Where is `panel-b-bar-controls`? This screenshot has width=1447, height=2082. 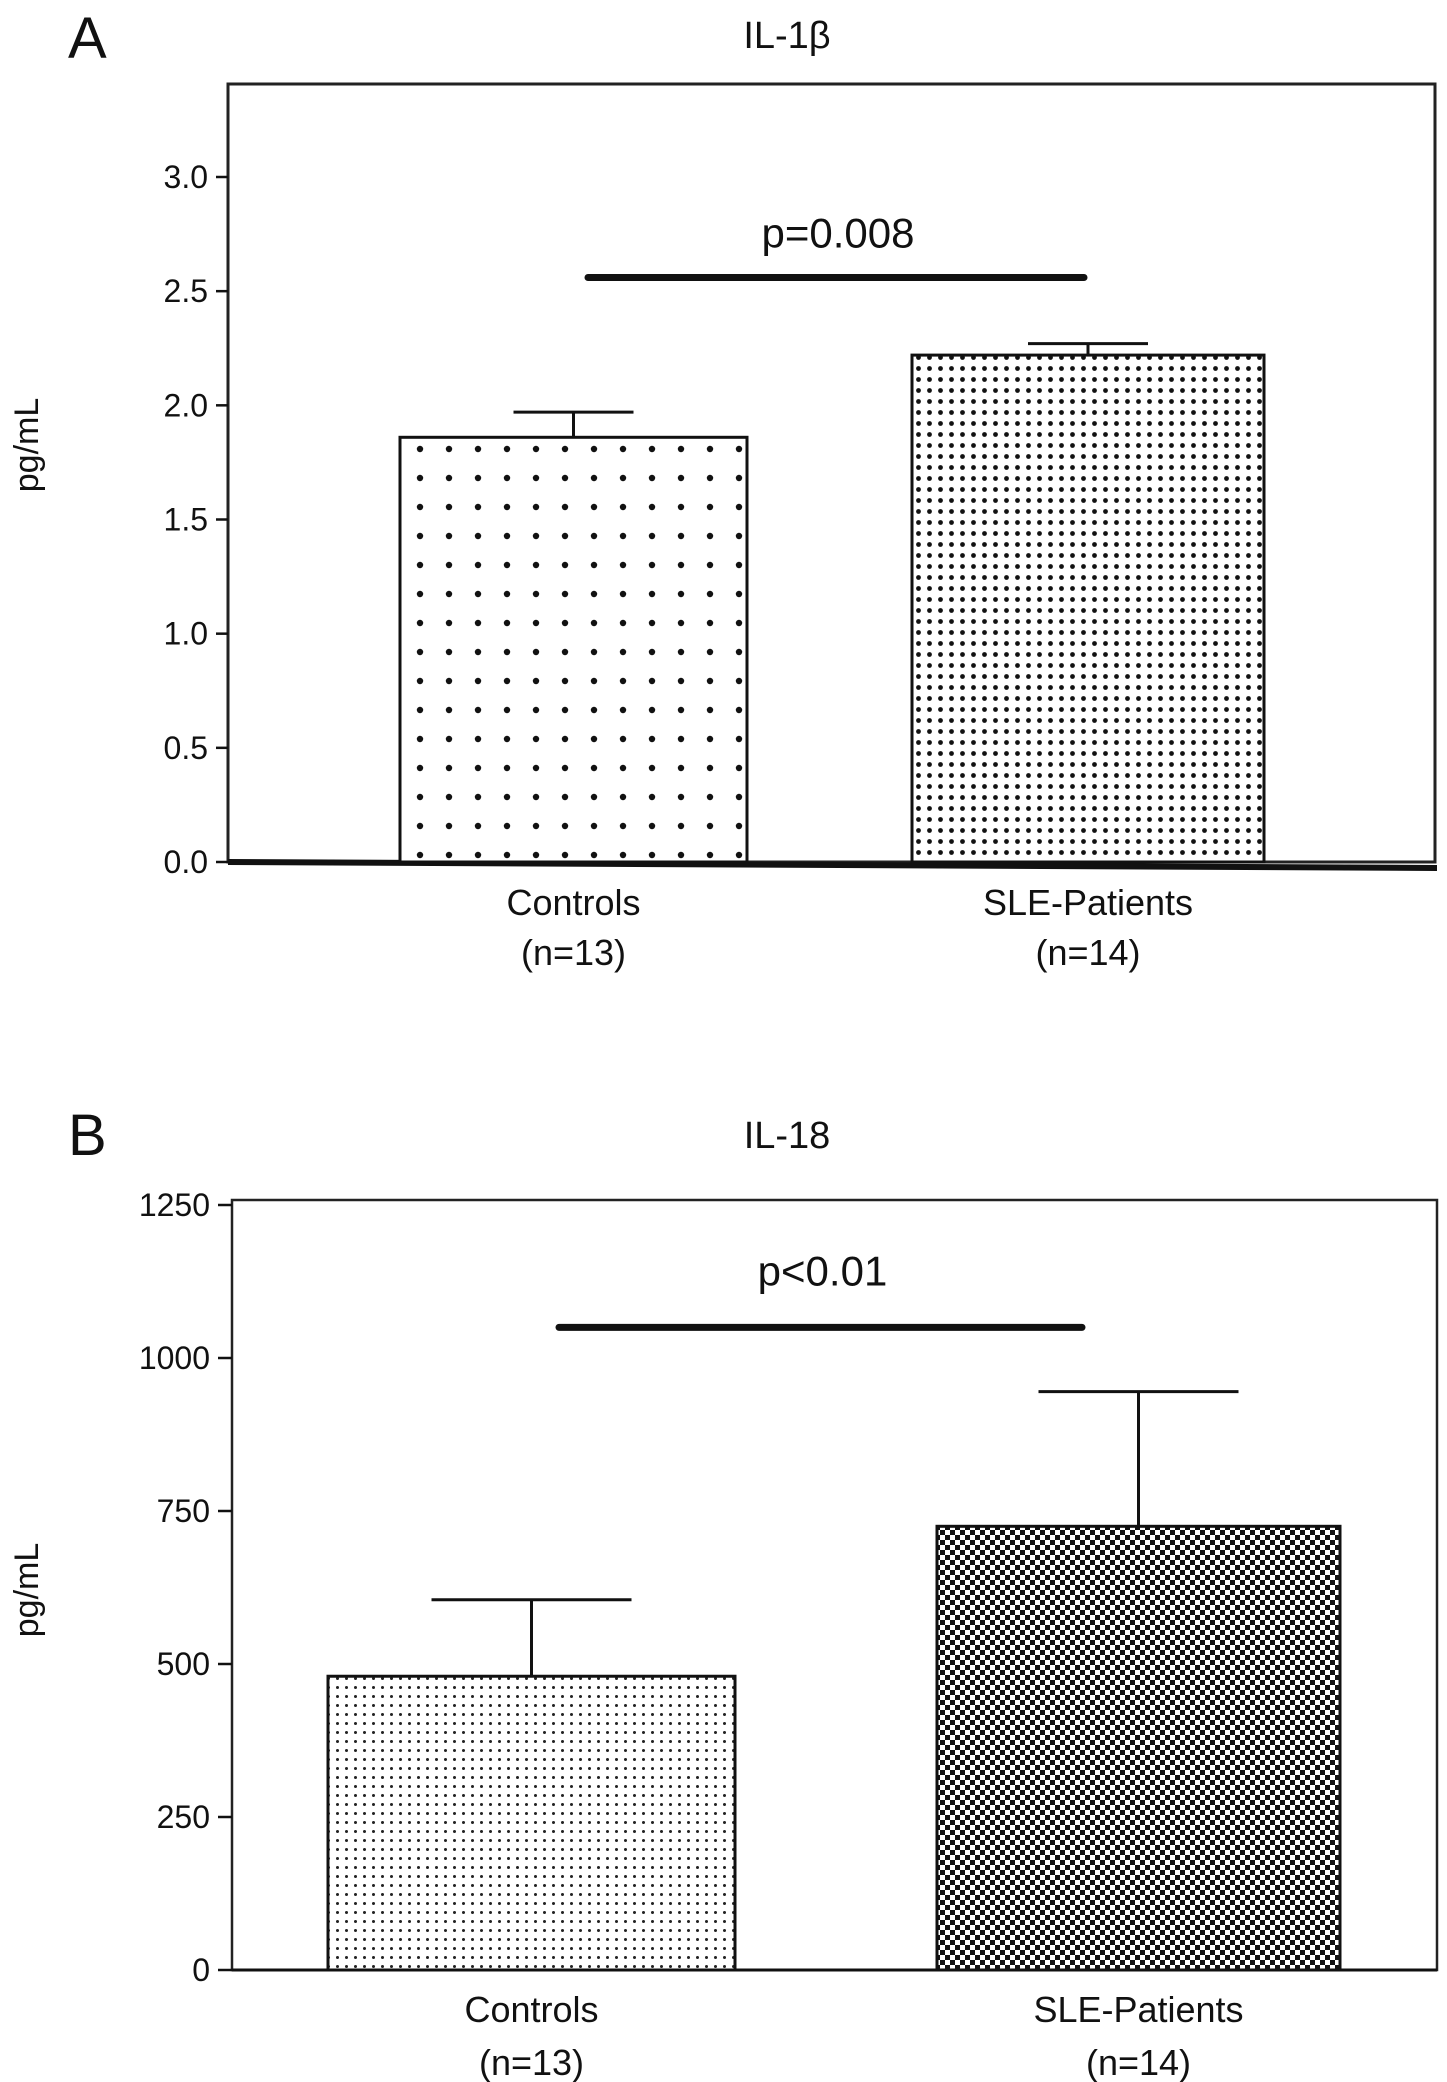
panel-b-bar-controls is located at coordinates (531, 1823).